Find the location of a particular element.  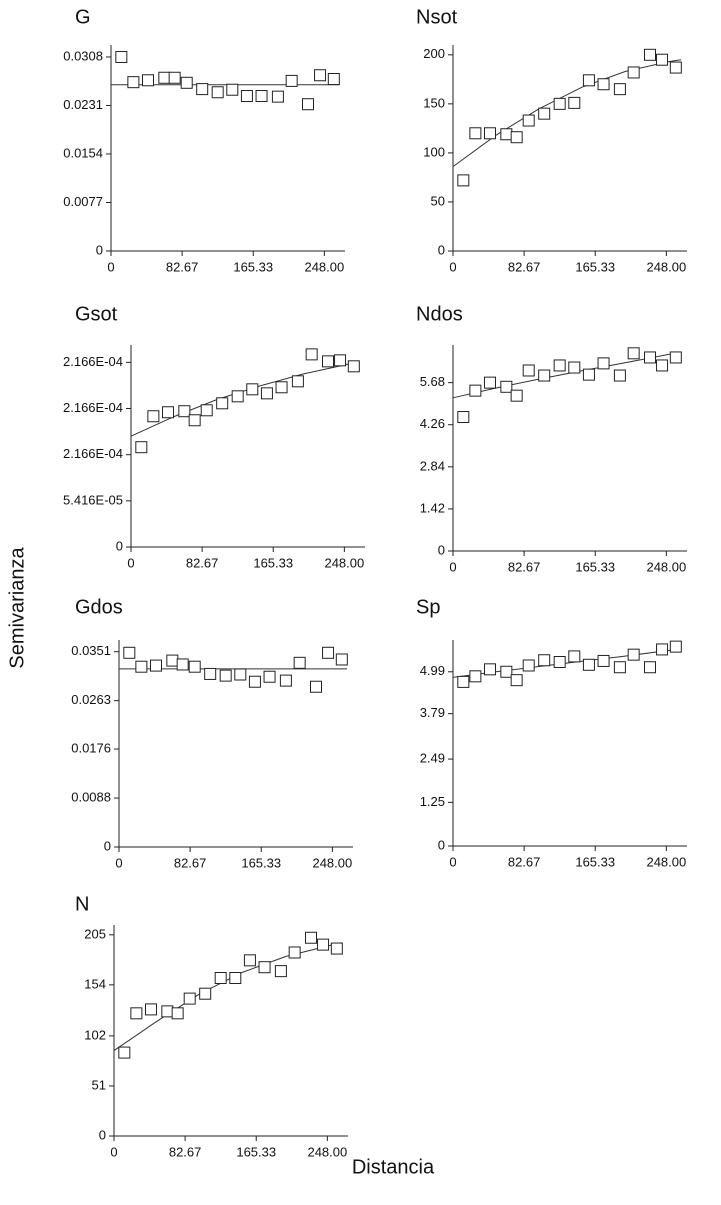

y-tick-label: 2.84 is located at coordinates (432, 465).